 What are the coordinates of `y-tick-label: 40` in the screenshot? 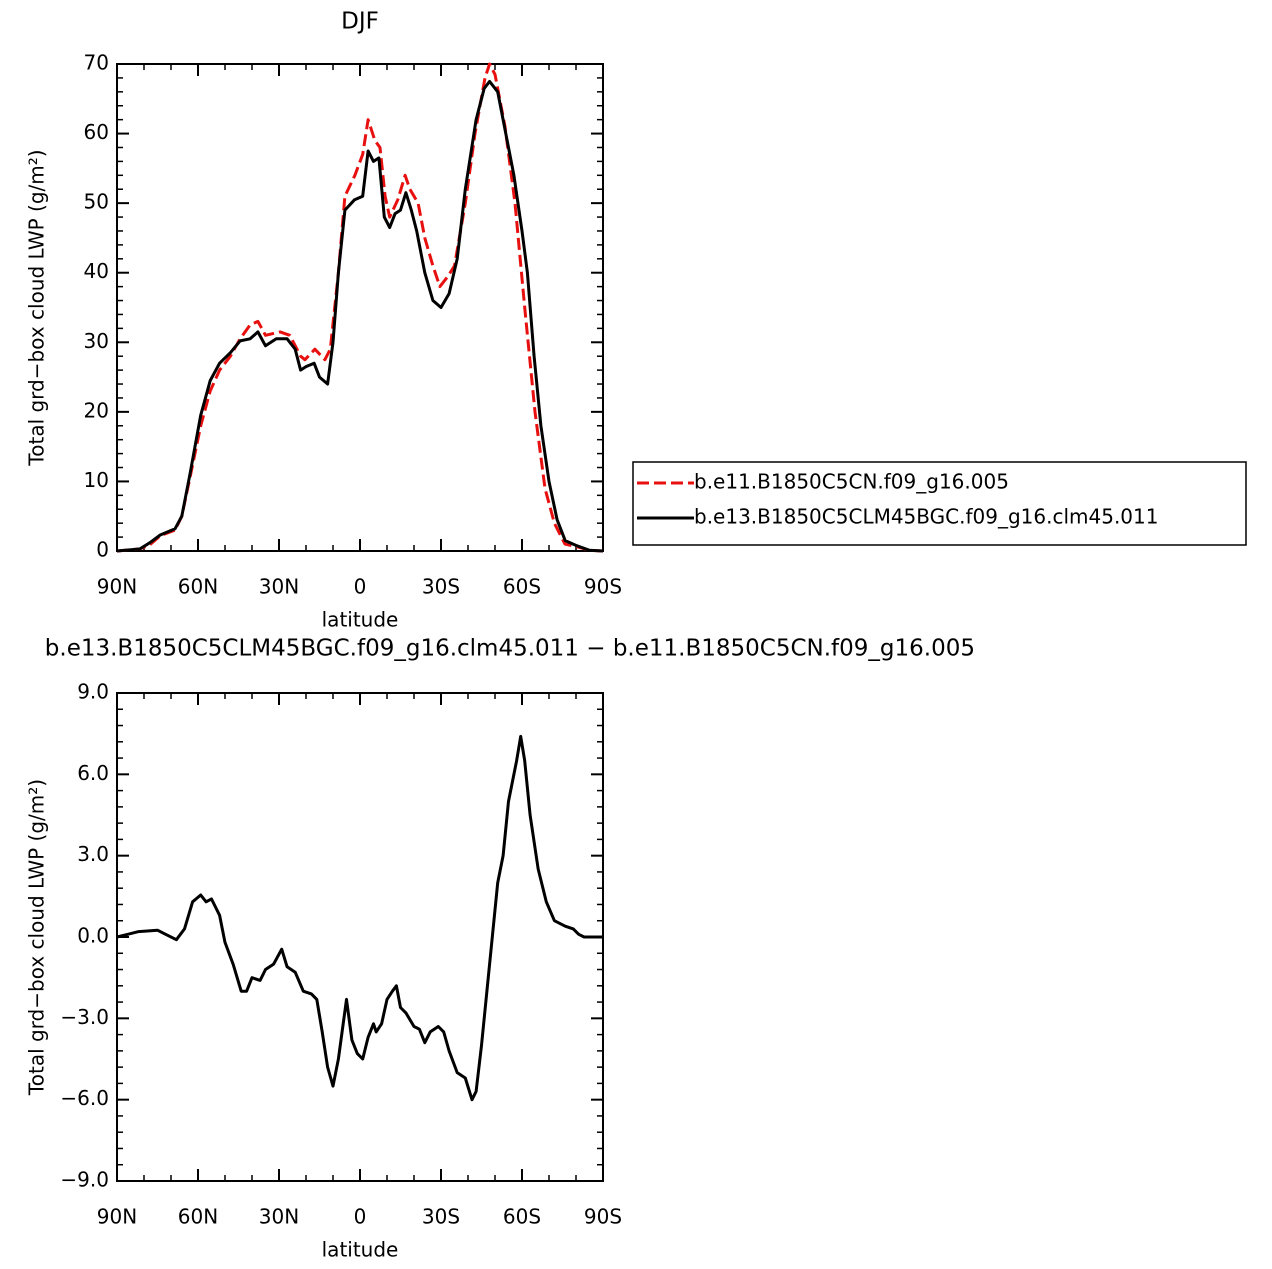 It's located at (96, 271).